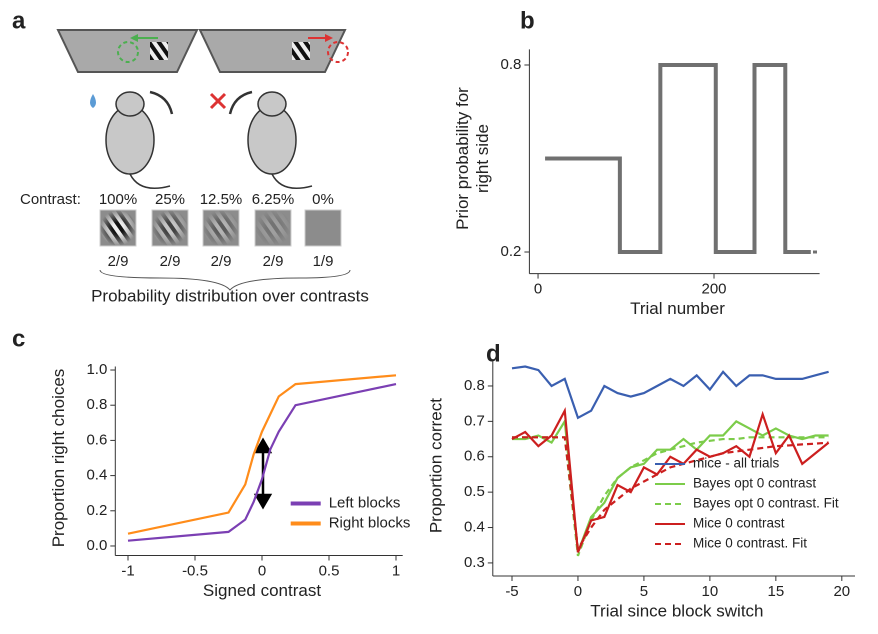 The image size is (878, 634). What do you see at coordinates (776, 591) in the screenshot?
I see `x-tick-label: 15` at bounding box center [776, 591].